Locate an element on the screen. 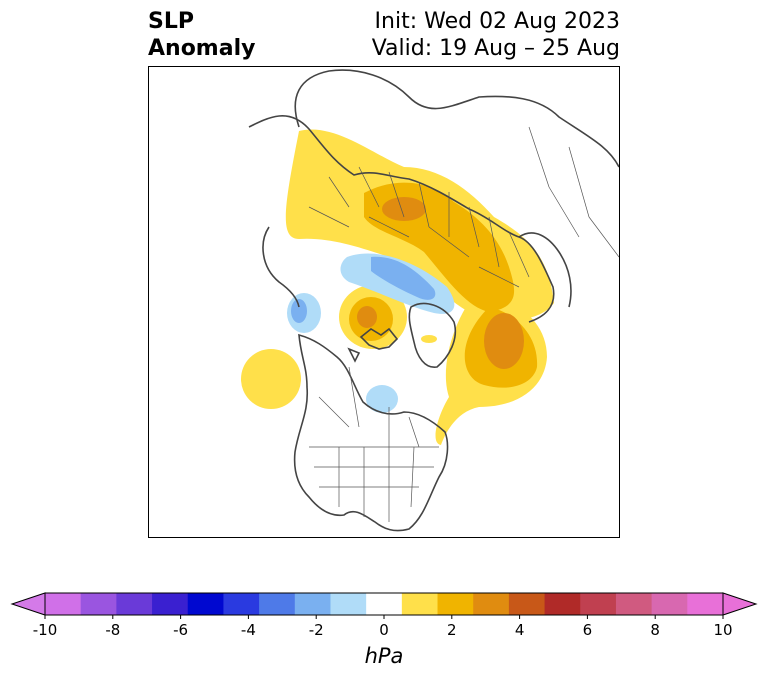 The width and height of the screenshot is (768, 684). colorbar-tick-label: 4 is located at coordinates (520, 630).